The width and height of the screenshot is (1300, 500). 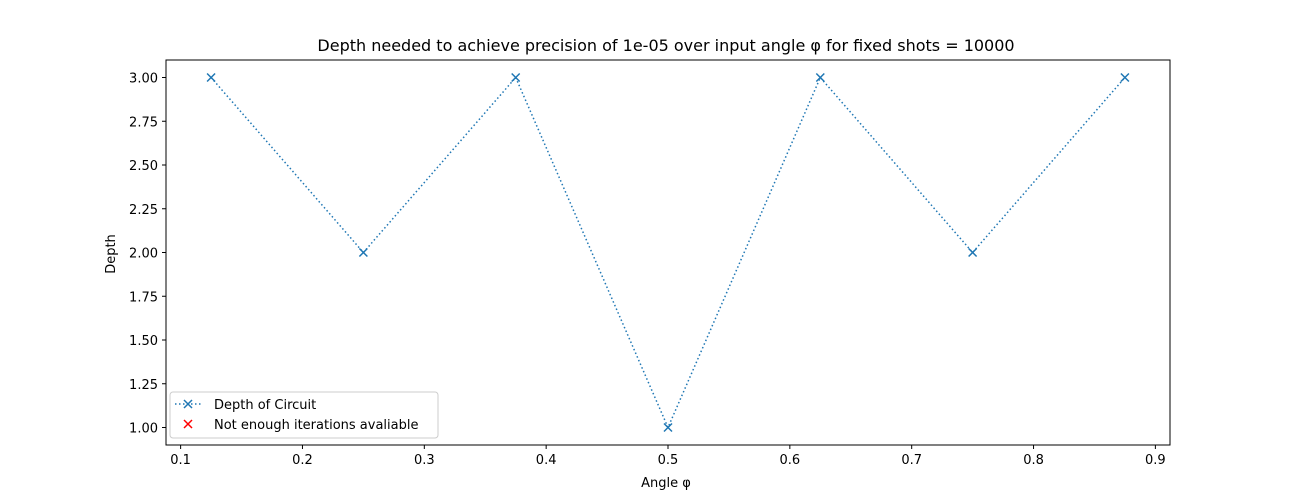 I want to click on y-axis-label: Depth, so click(x=111, y=254).